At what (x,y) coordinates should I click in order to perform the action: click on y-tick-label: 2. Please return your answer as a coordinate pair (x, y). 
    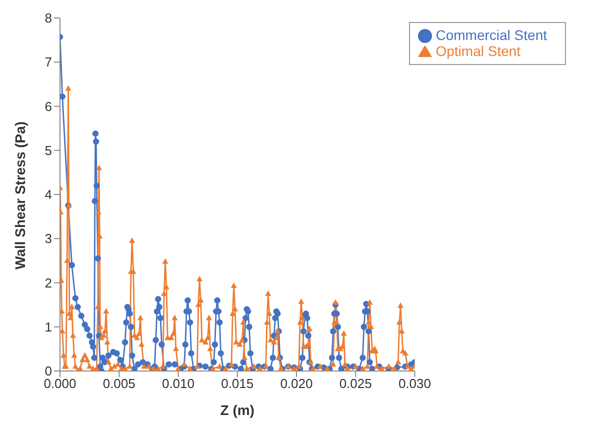
    Looking at the image, I should click on (48, 282).